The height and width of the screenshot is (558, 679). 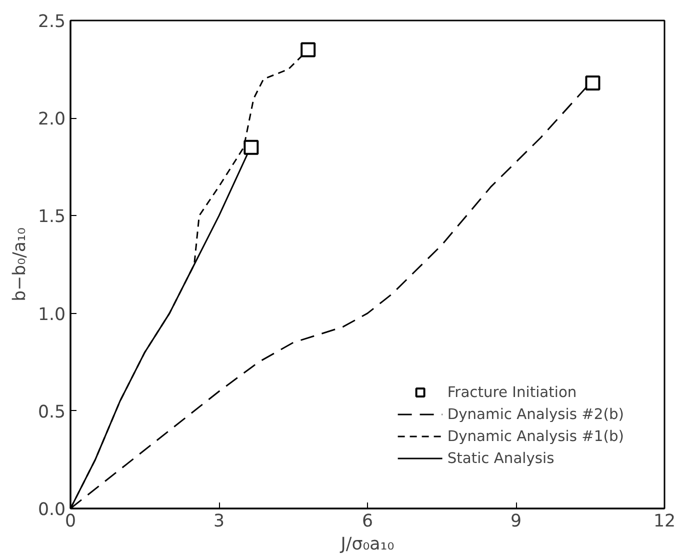 What do you see at coordinates (20, 265) in the screenshot?
I see `y-axis-title: b−b₀/a₁₀` at bounding box center [20, 265].